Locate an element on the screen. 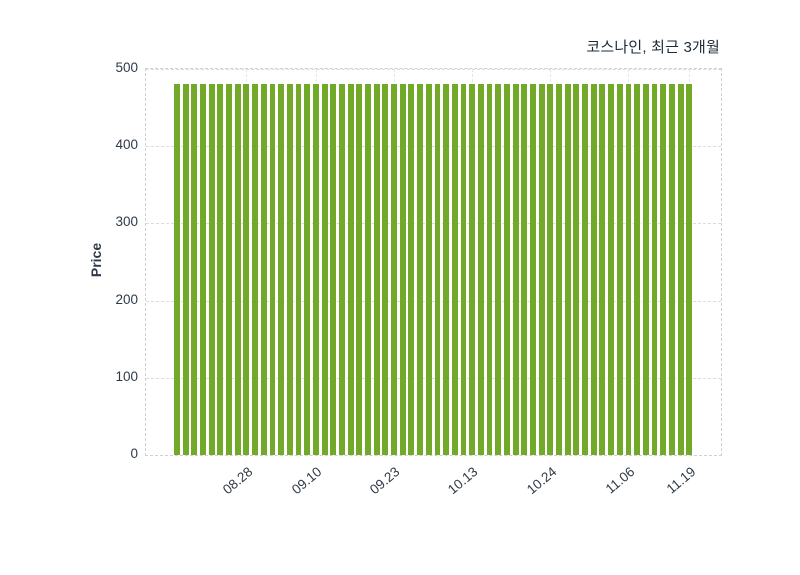 Image resolution: width=800 pixels, height=575 pixels. x-tick-label: 08.28 is located at coordinates (237, 481).